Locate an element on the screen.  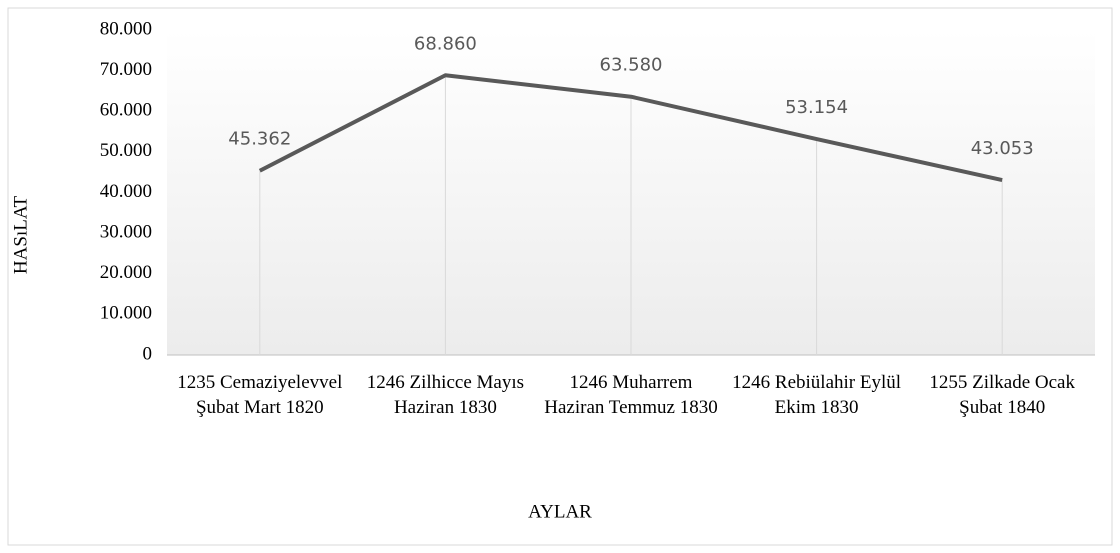
y-tick-label: 40.000 is located at coordinates (126, 191).